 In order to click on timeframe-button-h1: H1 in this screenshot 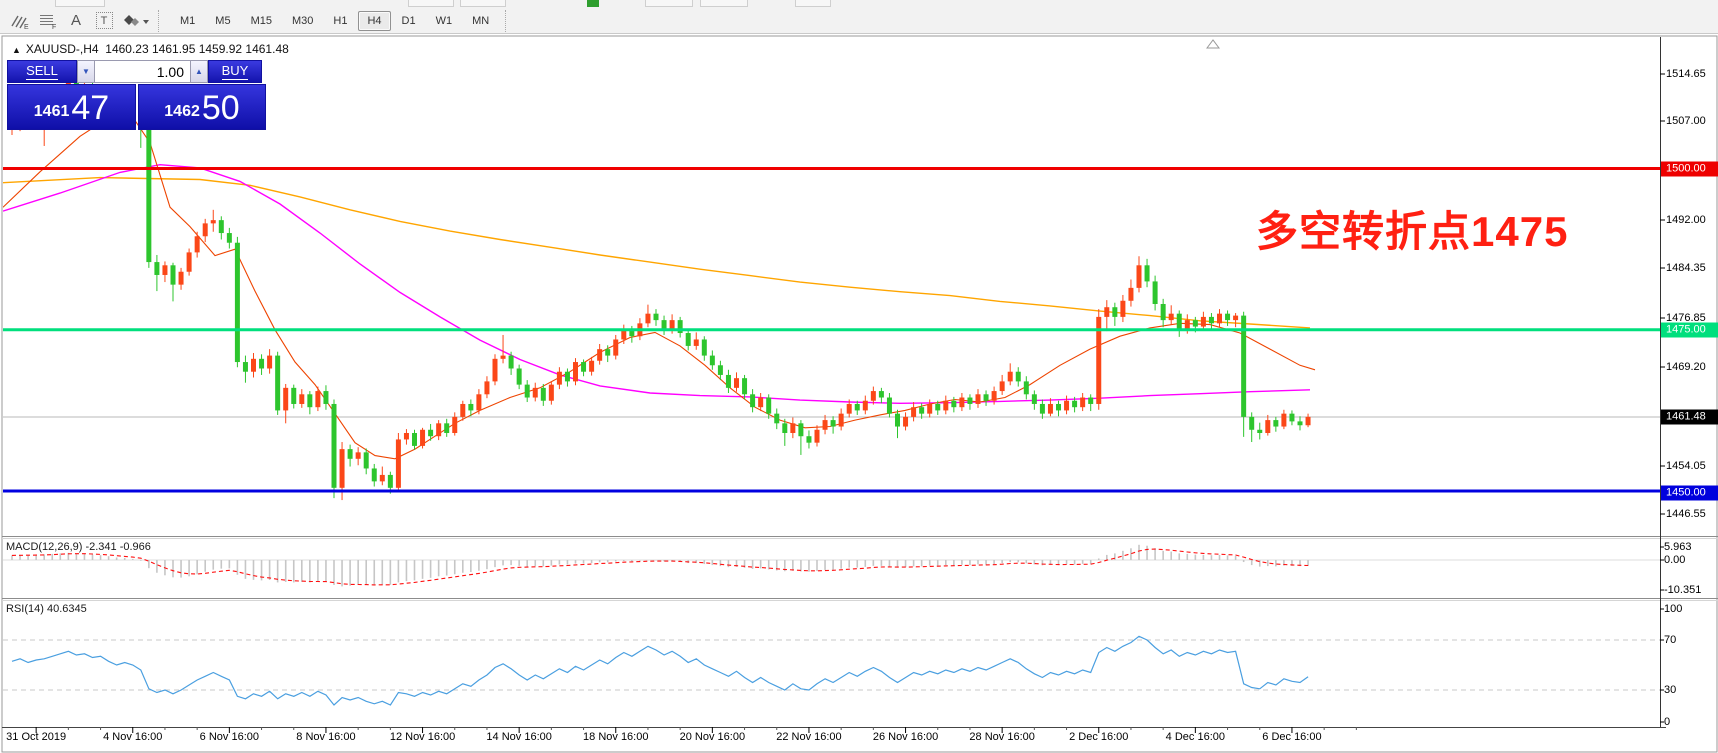, I will do `click(340, 20)`.